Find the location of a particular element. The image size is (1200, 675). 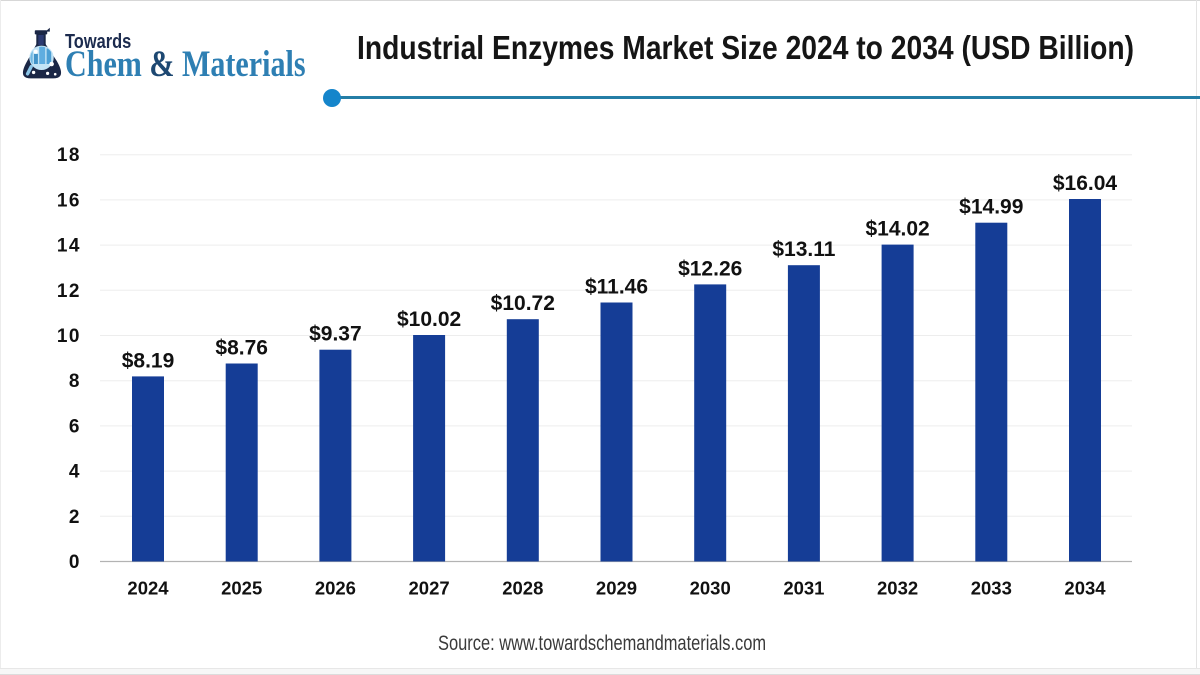

svg-text: 6 is located at coordinates (75, 426).